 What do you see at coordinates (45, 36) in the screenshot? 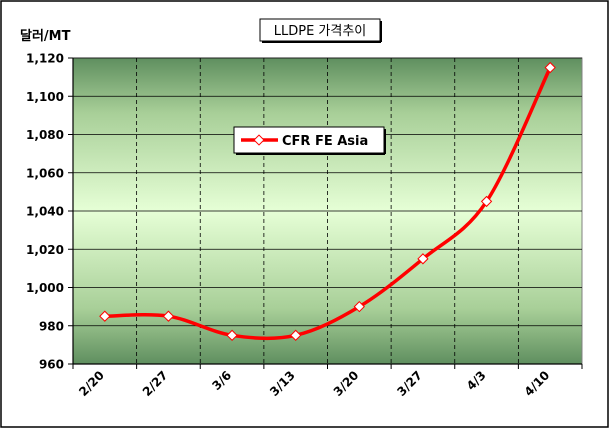
I see `y-axis-label: 달러/MT` at bounding box center [45, 36].